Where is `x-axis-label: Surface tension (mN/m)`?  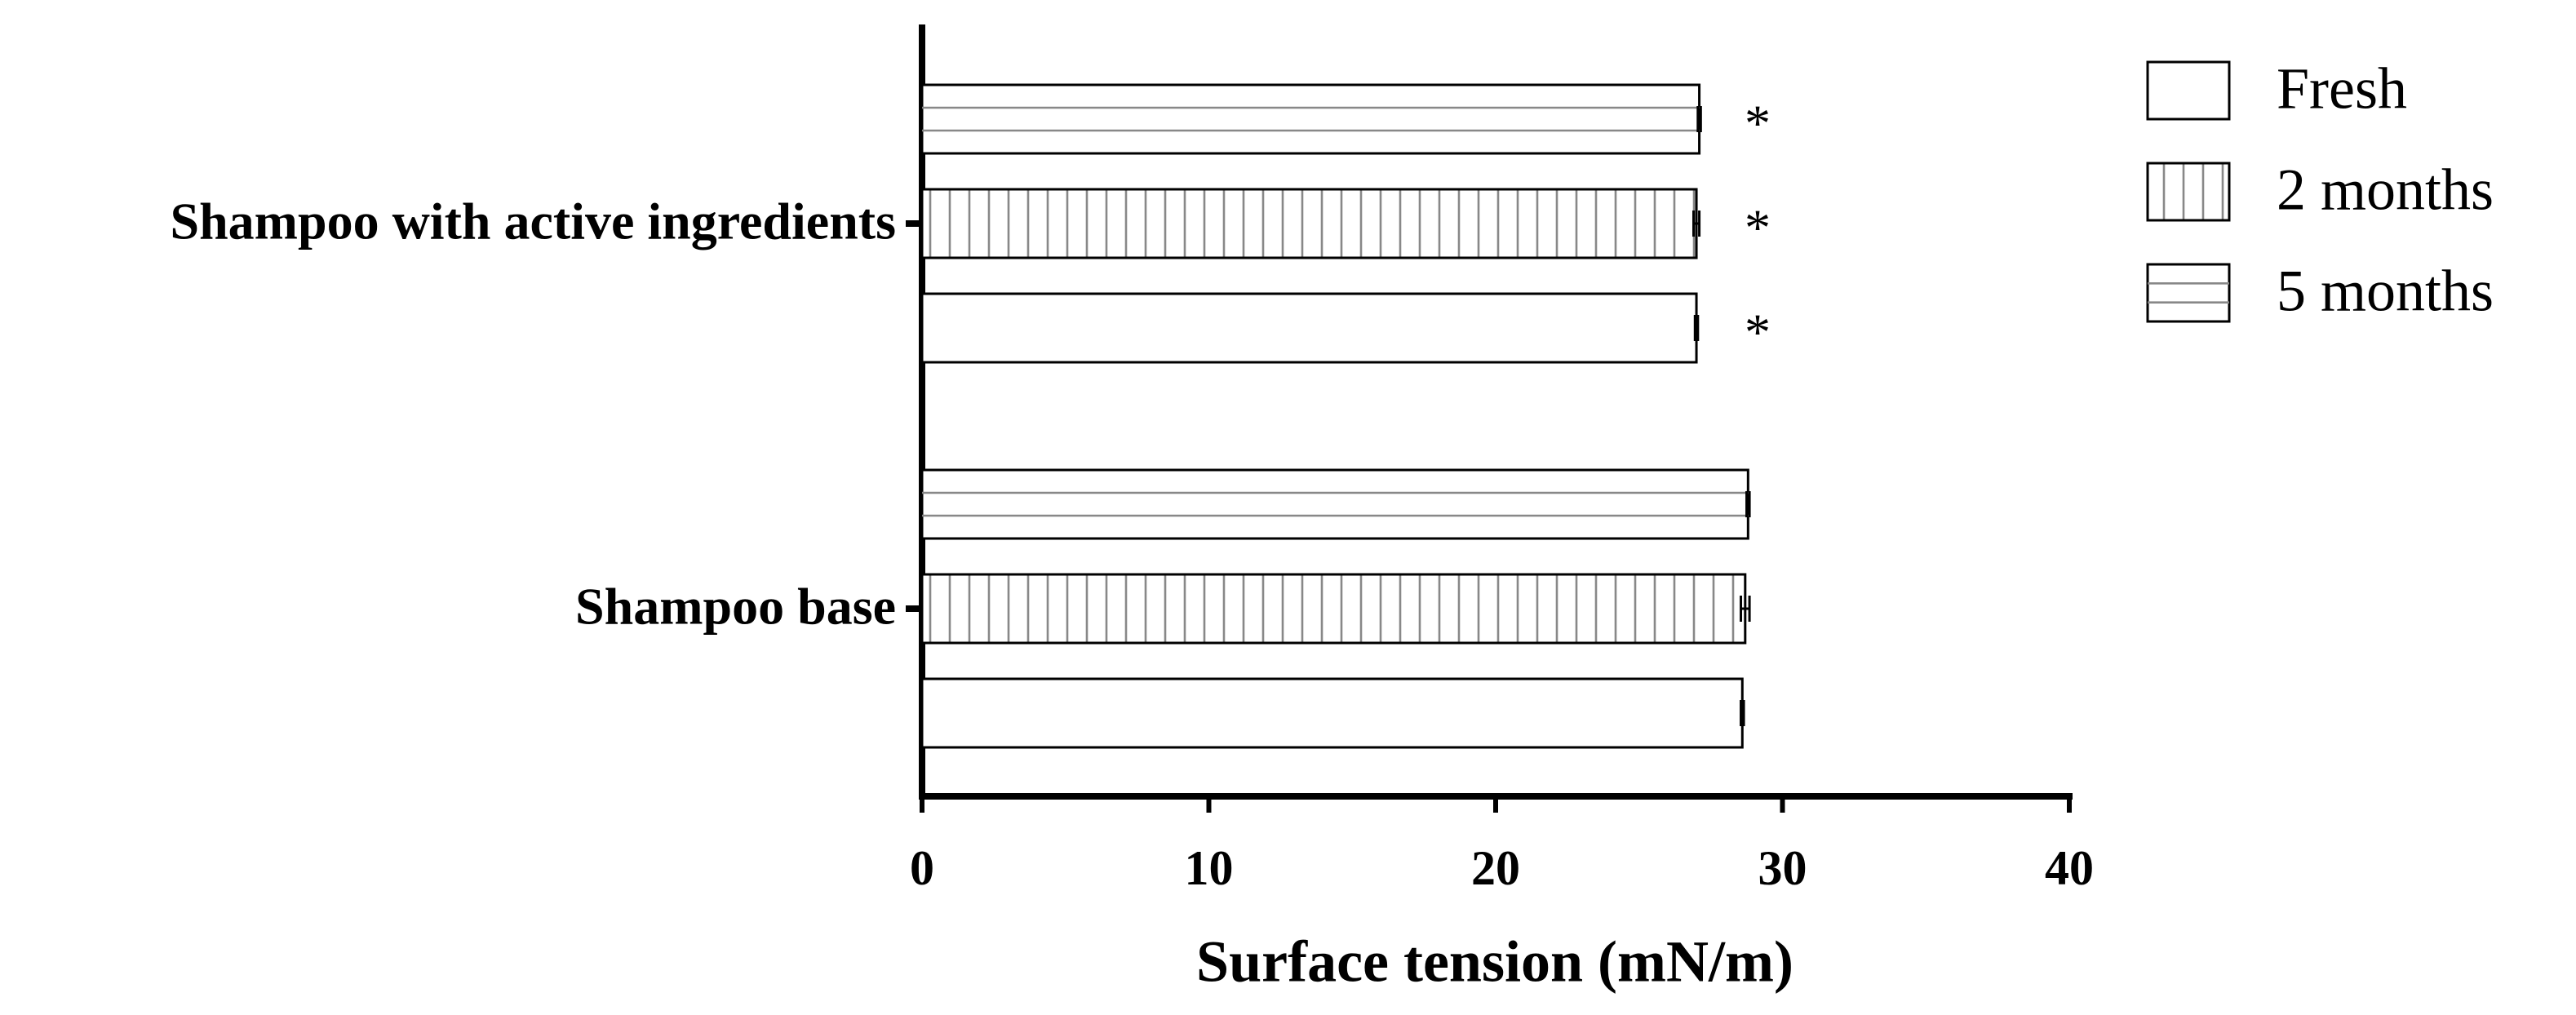
x-axis-label: Surface tension (mN/m) is located at coordinates (1494, 962).